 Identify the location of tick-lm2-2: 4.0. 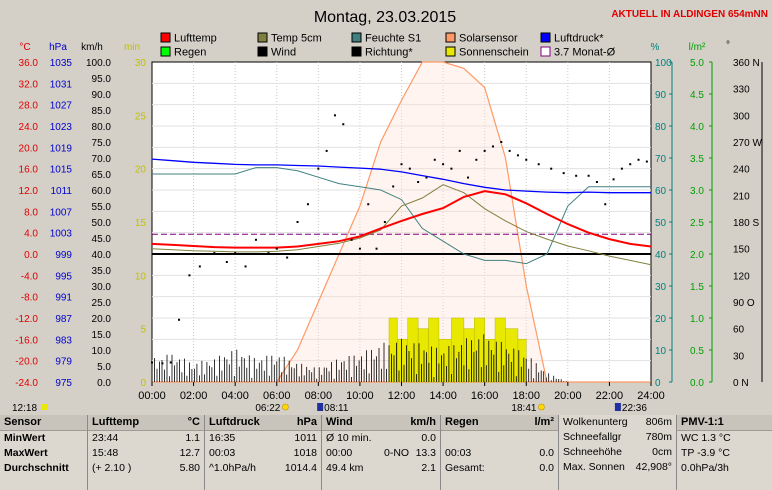
(697, 127).